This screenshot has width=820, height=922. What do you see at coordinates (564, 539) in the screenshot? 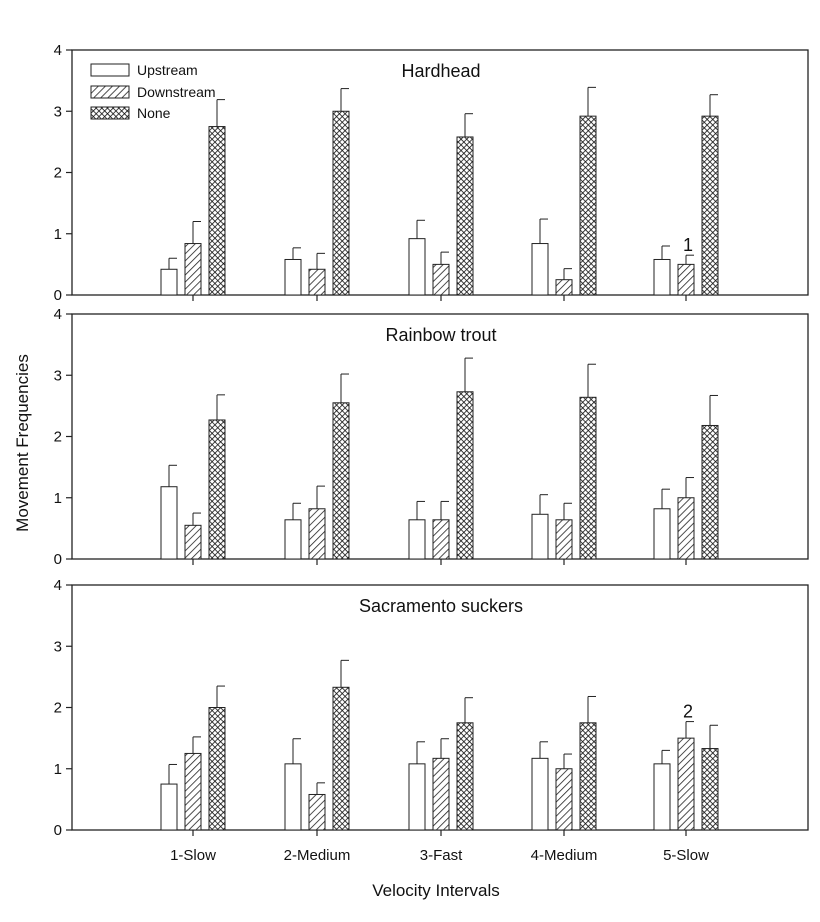
I see `bar-rainbow-trout-downstream-4-medium` at bounding box center [564, 539].